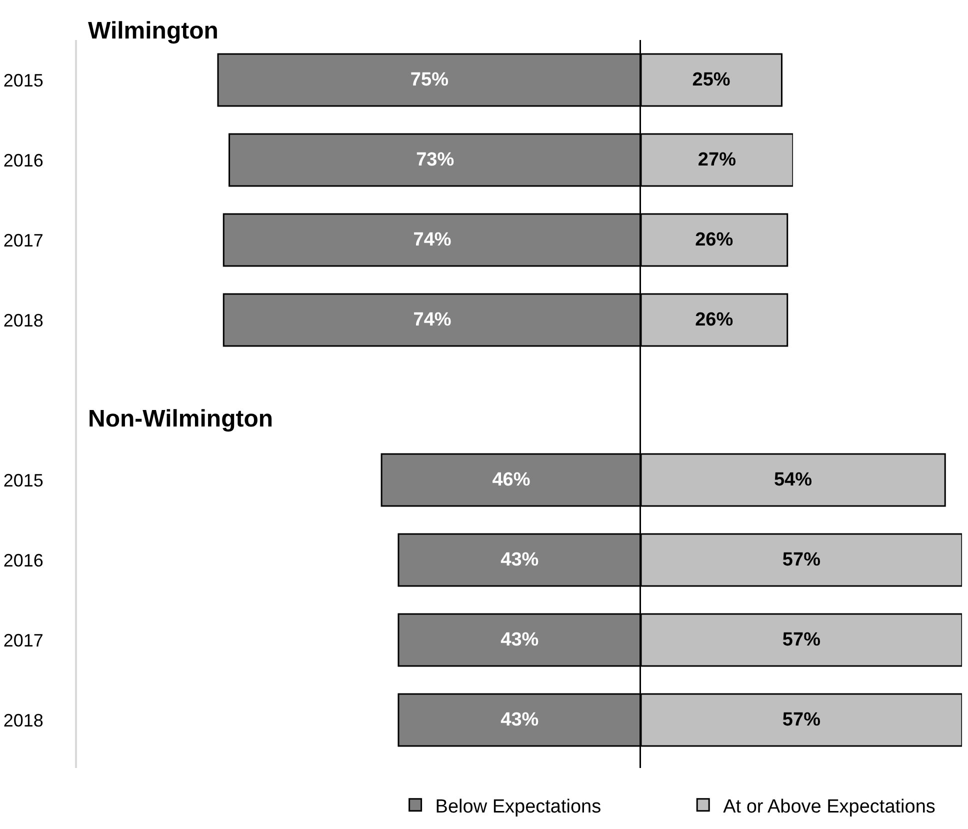 The width and height of the screenshot is (968, 829). Describe the element at coordinates (793, 480) in the screenshot. I see `data-label: 54%` at that location.